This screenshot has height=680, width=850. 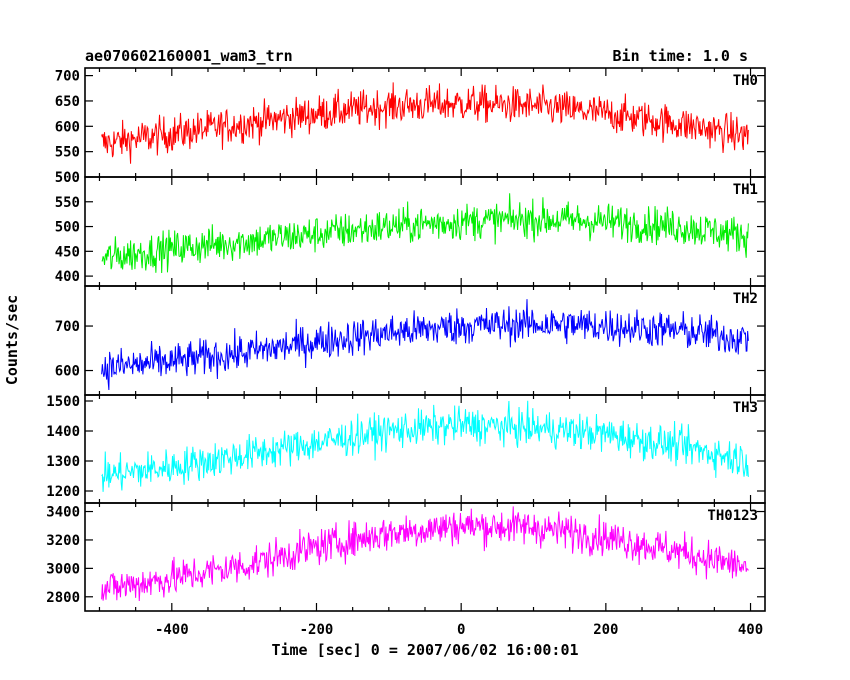 What do you see at coordinates (63, 432) in the screenshot?
I see `y-tick-label: 1400` at bounding box center [63, 432].